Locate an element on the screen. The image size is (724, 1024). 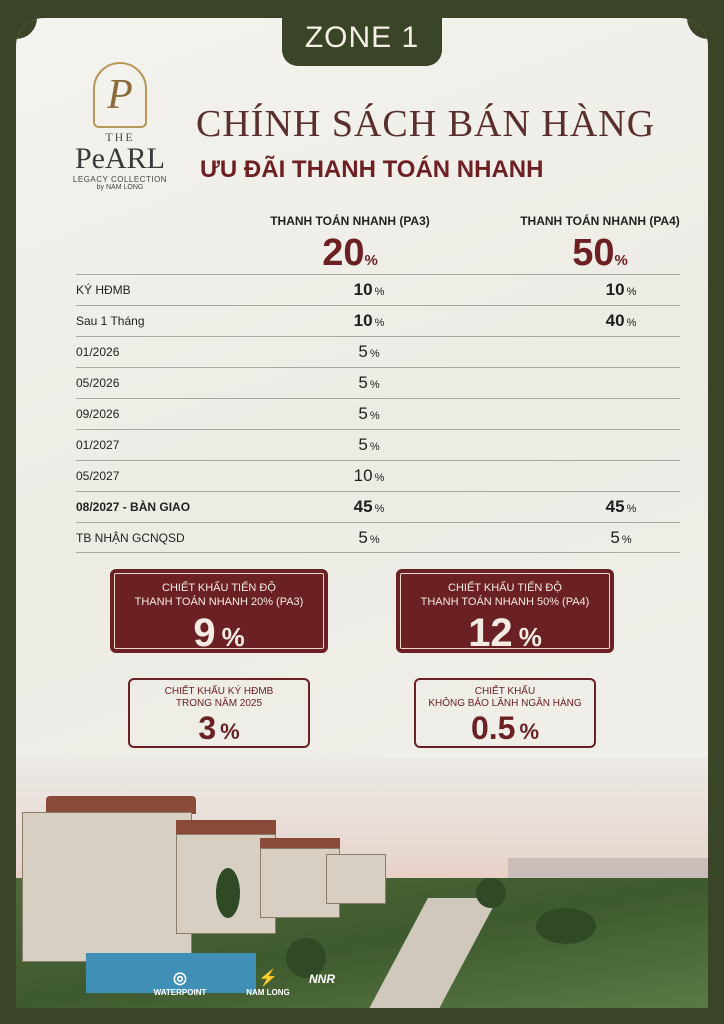
zone-label: ZONE 1 is located at coordinates (362, 37).